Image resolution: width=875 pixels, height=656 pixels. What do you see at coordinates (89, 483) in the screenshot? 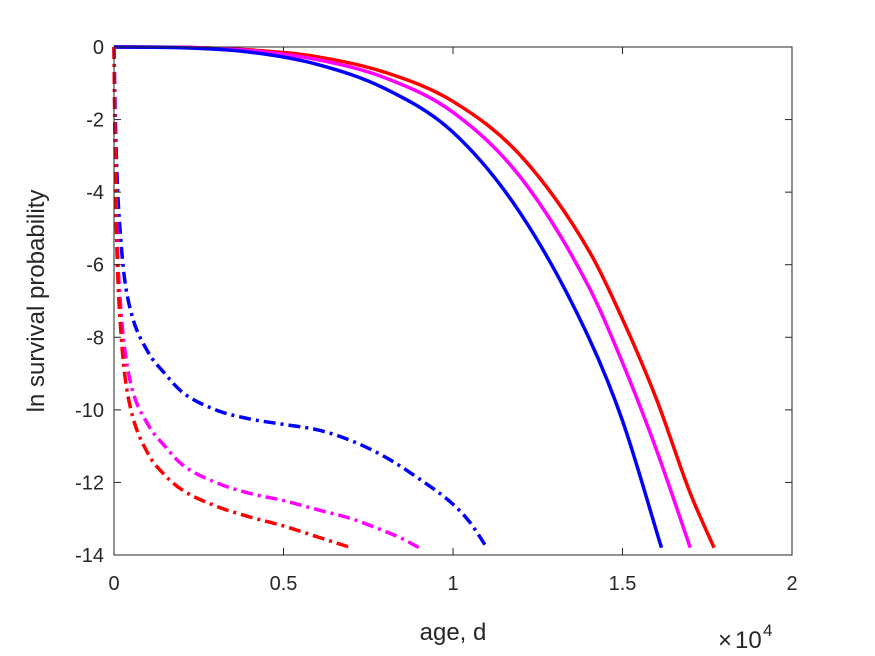
I see `y-tick-label: -12` at bounding box center [89, 483].